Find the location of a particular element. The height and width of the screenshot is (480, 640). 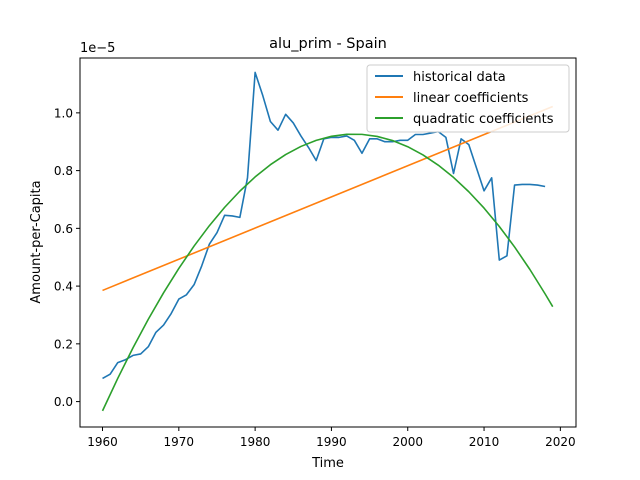

legend-label-historical: historical data is located at coordinates (459, 77).